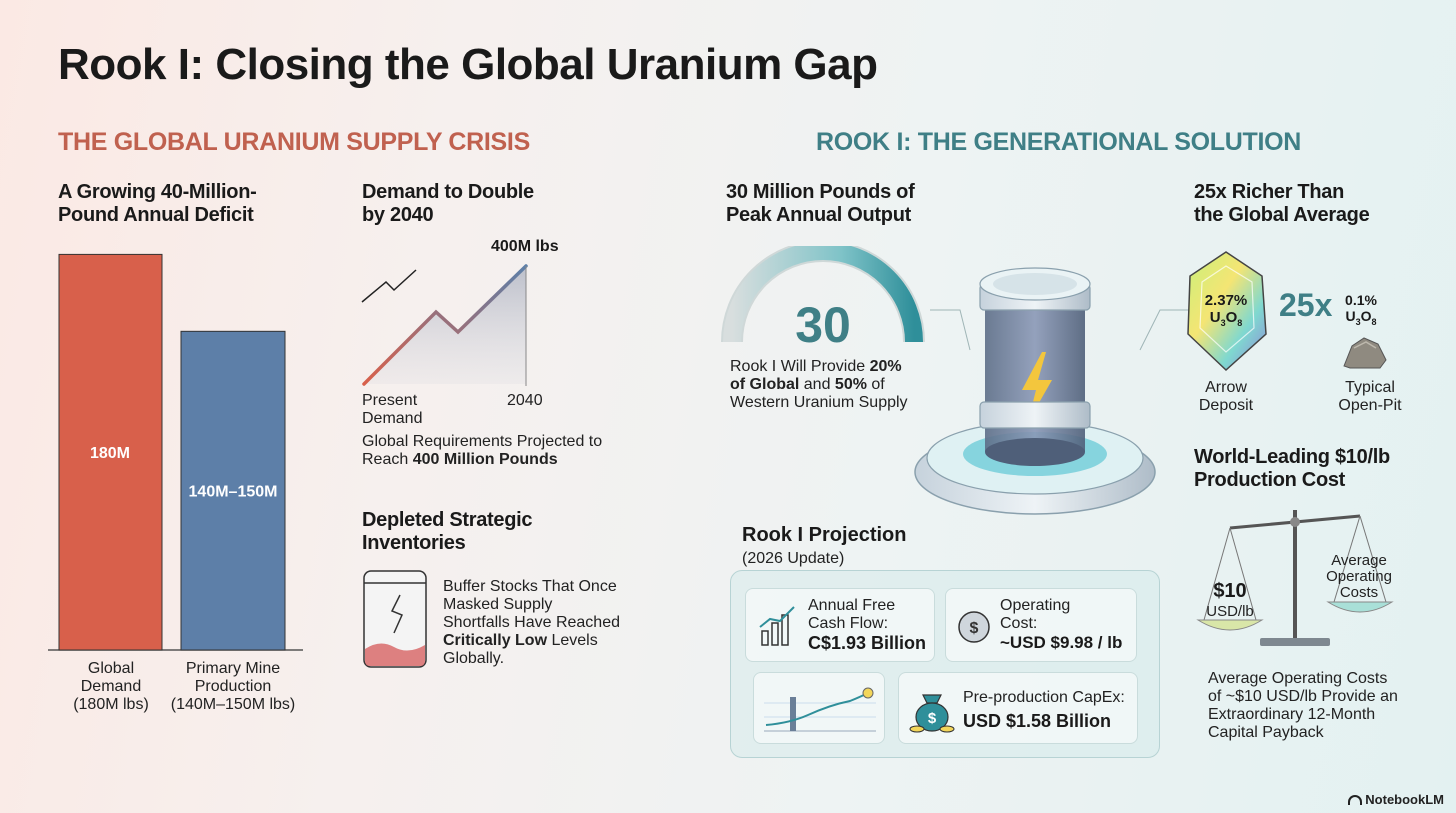  I want to click on average-grade: 0.1% U3O8, so click(1361, 309).